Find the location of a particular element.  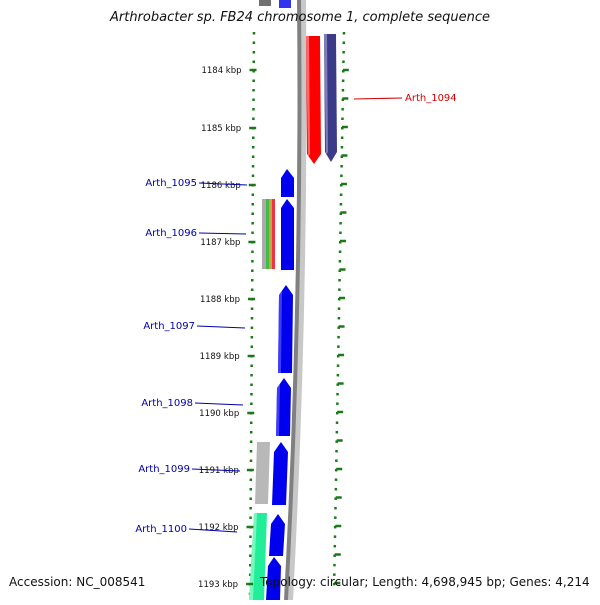

gene-label-arth-1099: Arth_1099 is located at coordinates (164, 469).